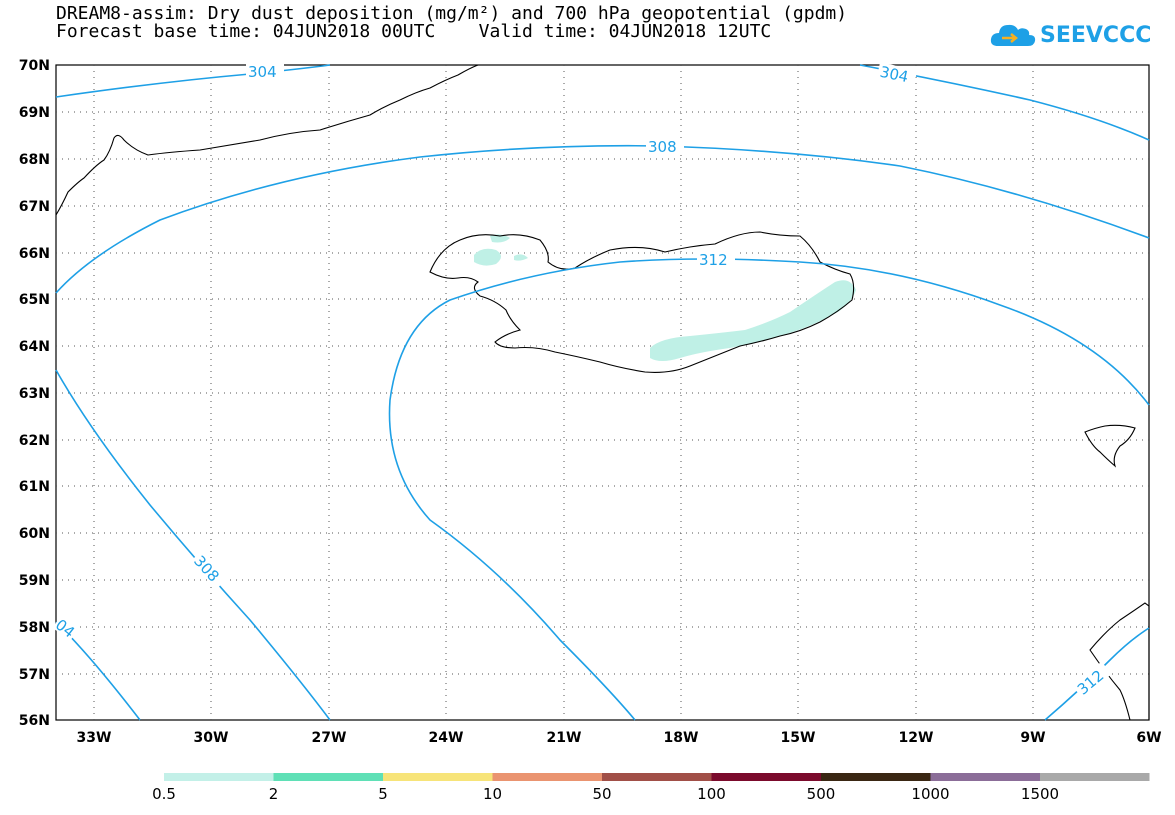 The height and width of the screenshot is (815, 1175). I want to click on lat-tick-label: 61N, so click(34, 487).